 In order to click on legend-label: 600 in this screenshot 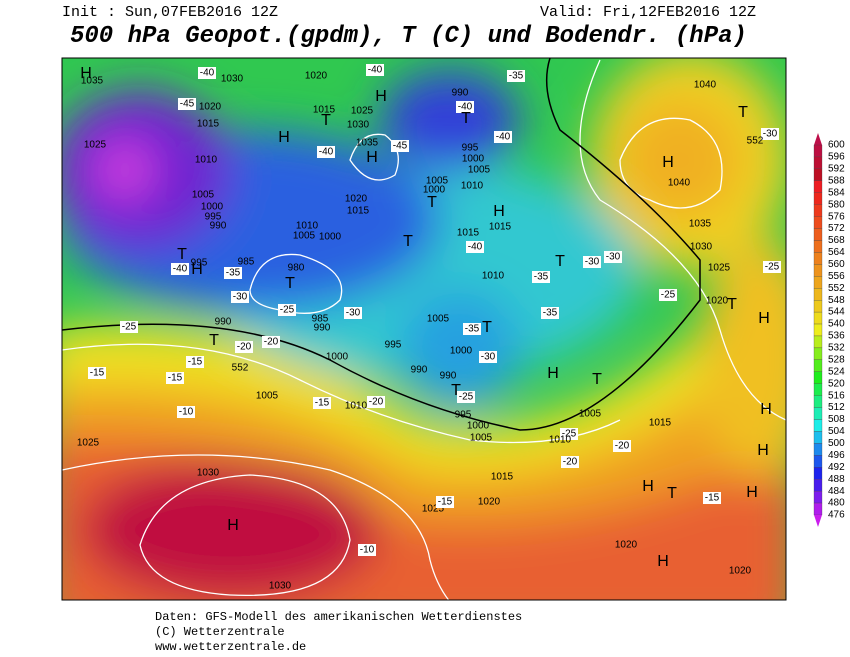, I will do `click(836, 145)`.